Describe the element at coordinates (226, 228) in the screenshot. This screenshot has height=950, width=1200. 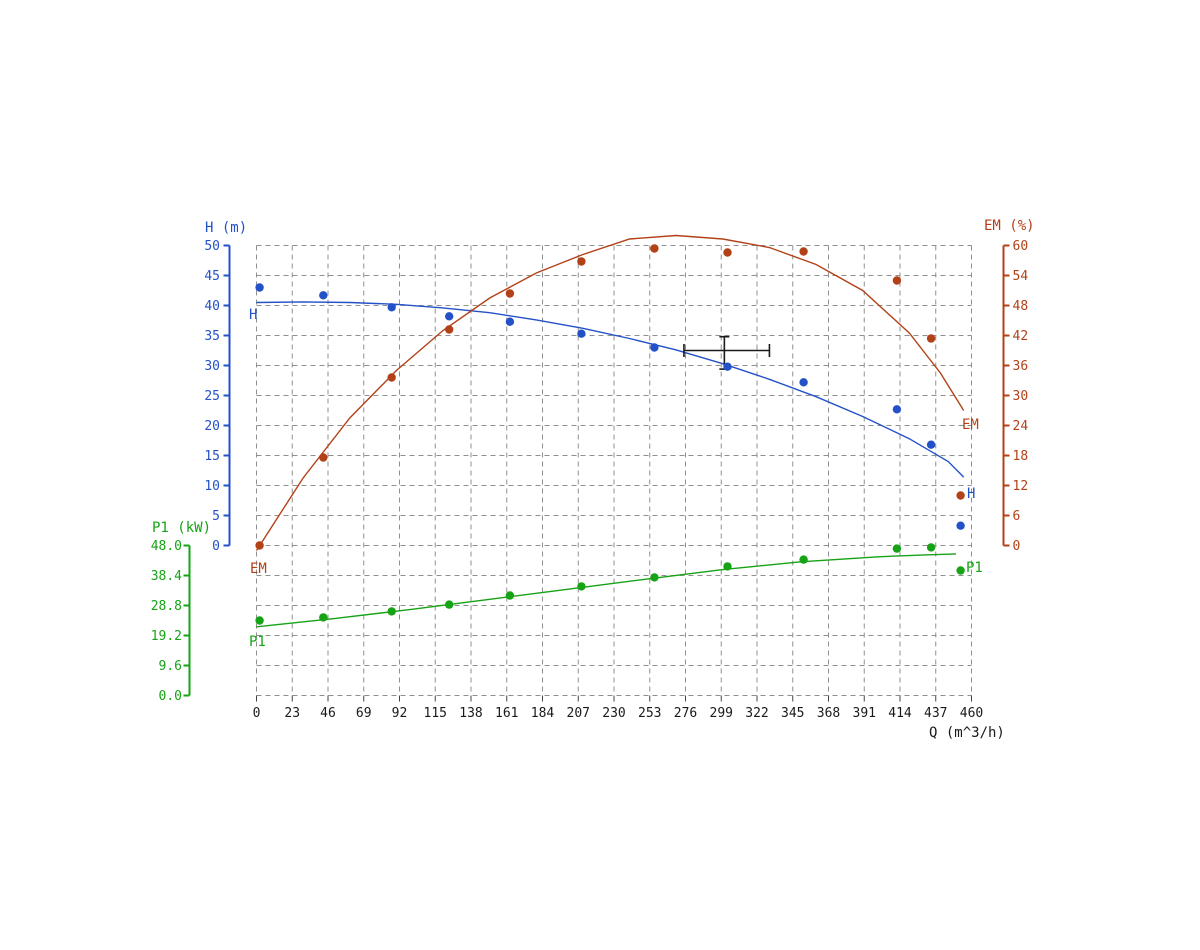
I see `left-axis-title: H (m)` at that location.